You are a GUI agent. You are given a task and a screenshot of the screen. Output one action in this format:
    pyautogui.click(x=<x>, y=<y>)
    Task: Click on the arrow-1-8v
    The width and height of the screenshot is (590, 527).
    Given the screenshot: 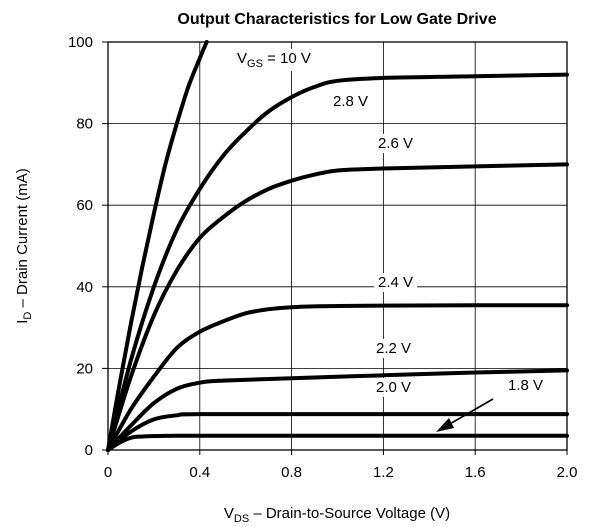 What is the action you would take?
    pyautogui.click(x=465, y=415)
    